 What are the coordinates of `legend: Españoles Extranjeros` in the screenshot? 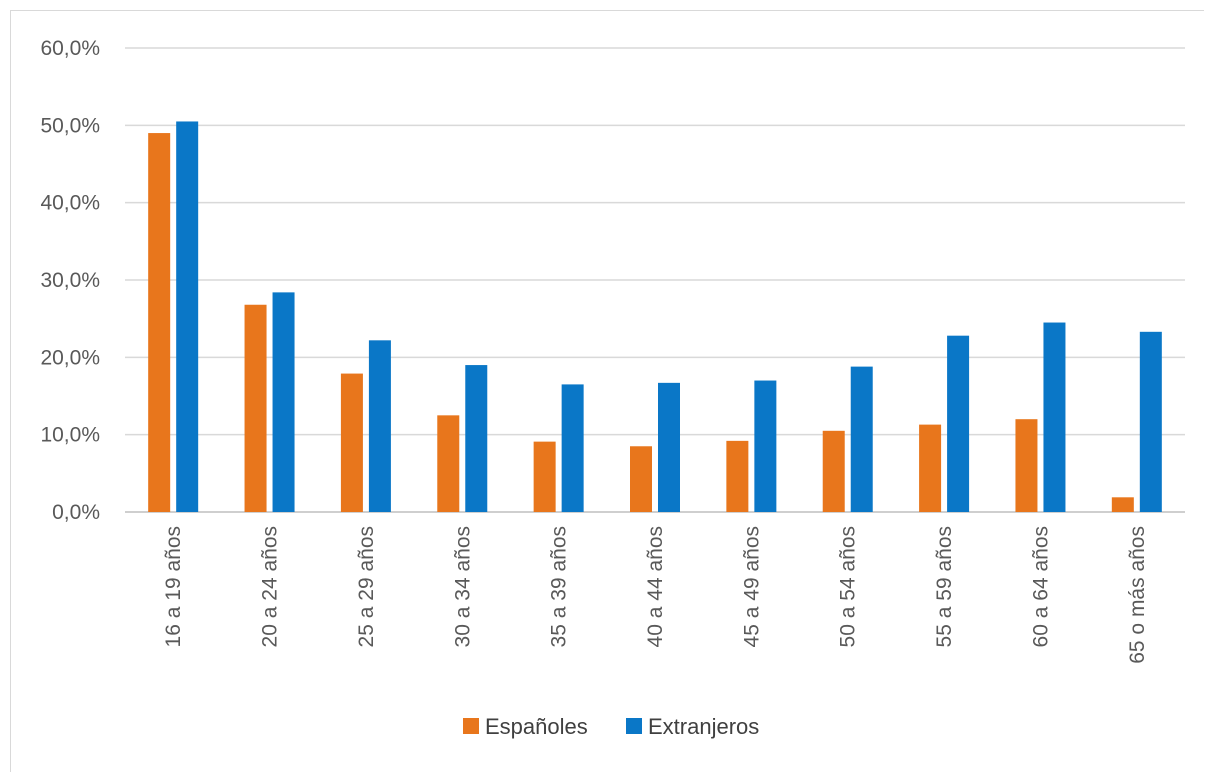 It's located at (611, 726).